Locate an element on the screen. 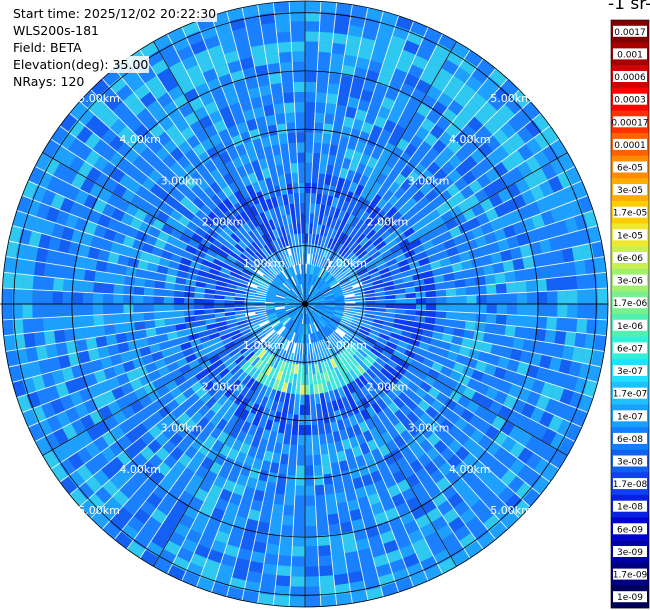 The height and width of the screenshot is (610, 650). colorbar-tick-label: 1.7e-07 is located at coordinates (630, 395).